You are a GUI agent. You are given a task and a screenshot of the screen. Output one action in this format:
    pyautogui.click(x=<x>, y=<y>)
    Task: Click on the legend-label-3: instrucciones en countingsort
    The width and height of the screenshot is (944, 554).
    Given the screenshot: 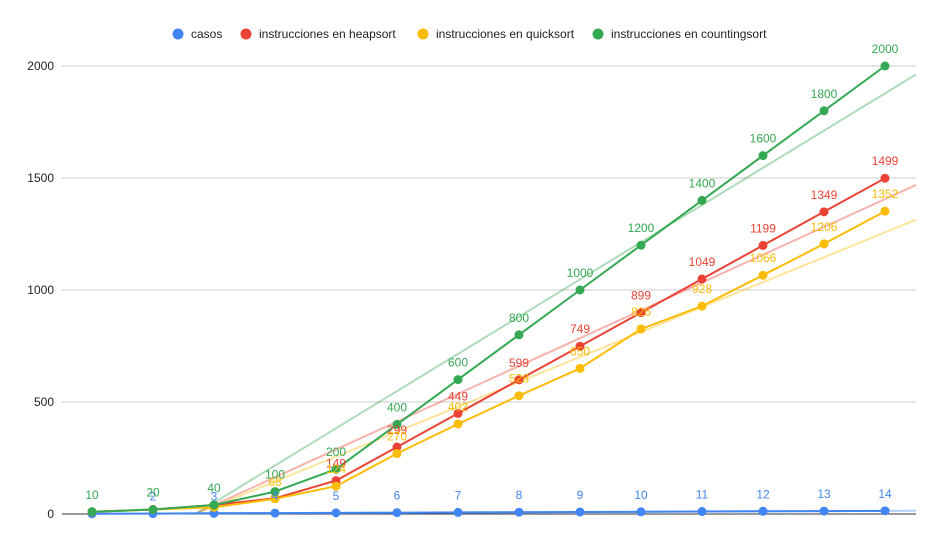 What is the action you would take?
    pyautogui.click(x=689, y=34)
    